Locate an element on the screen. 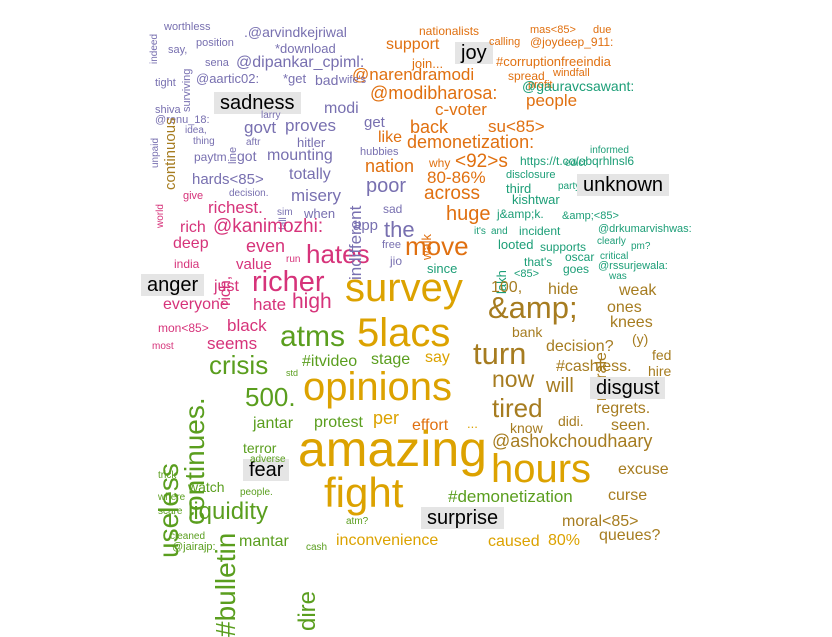 This screenshot has width=832, height=637. word-due: due is located at coordinates (602, 30).